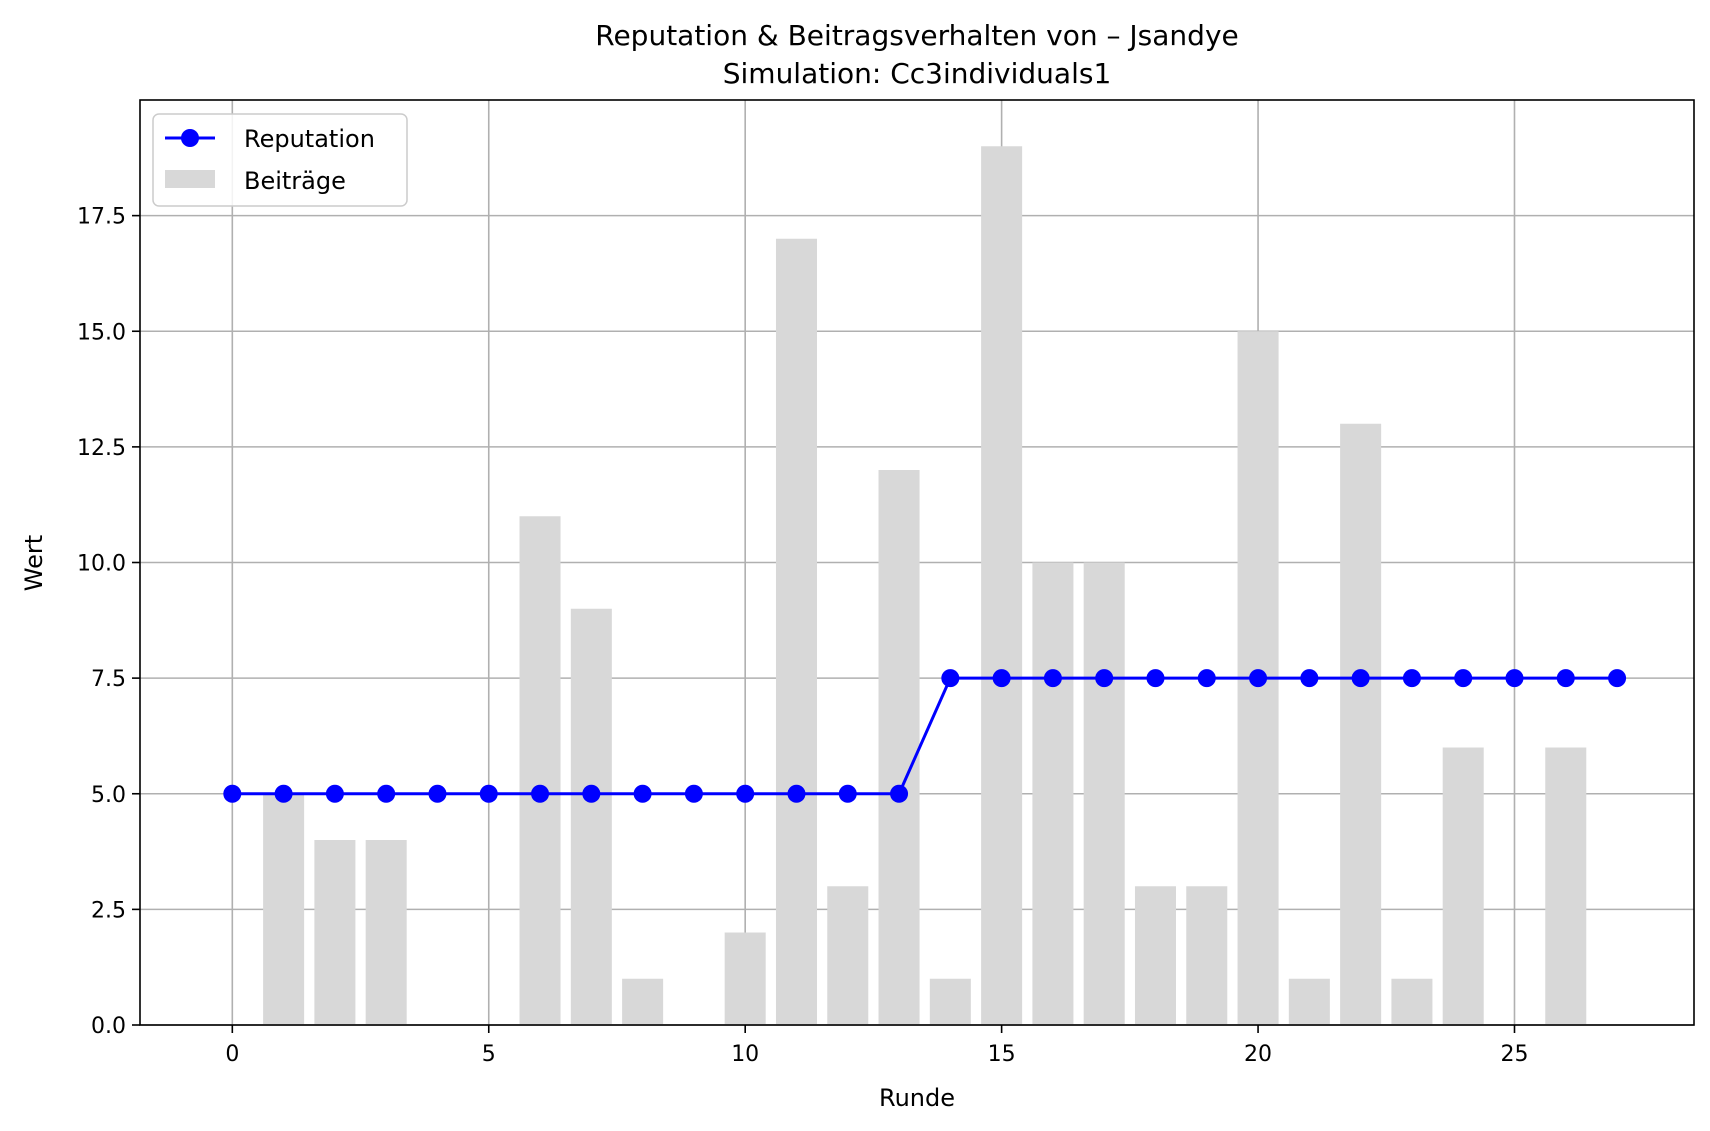  Describe the element at coordinates (101, 564) in the screenshot. I see `y-tick-label: 10.0` at that location.